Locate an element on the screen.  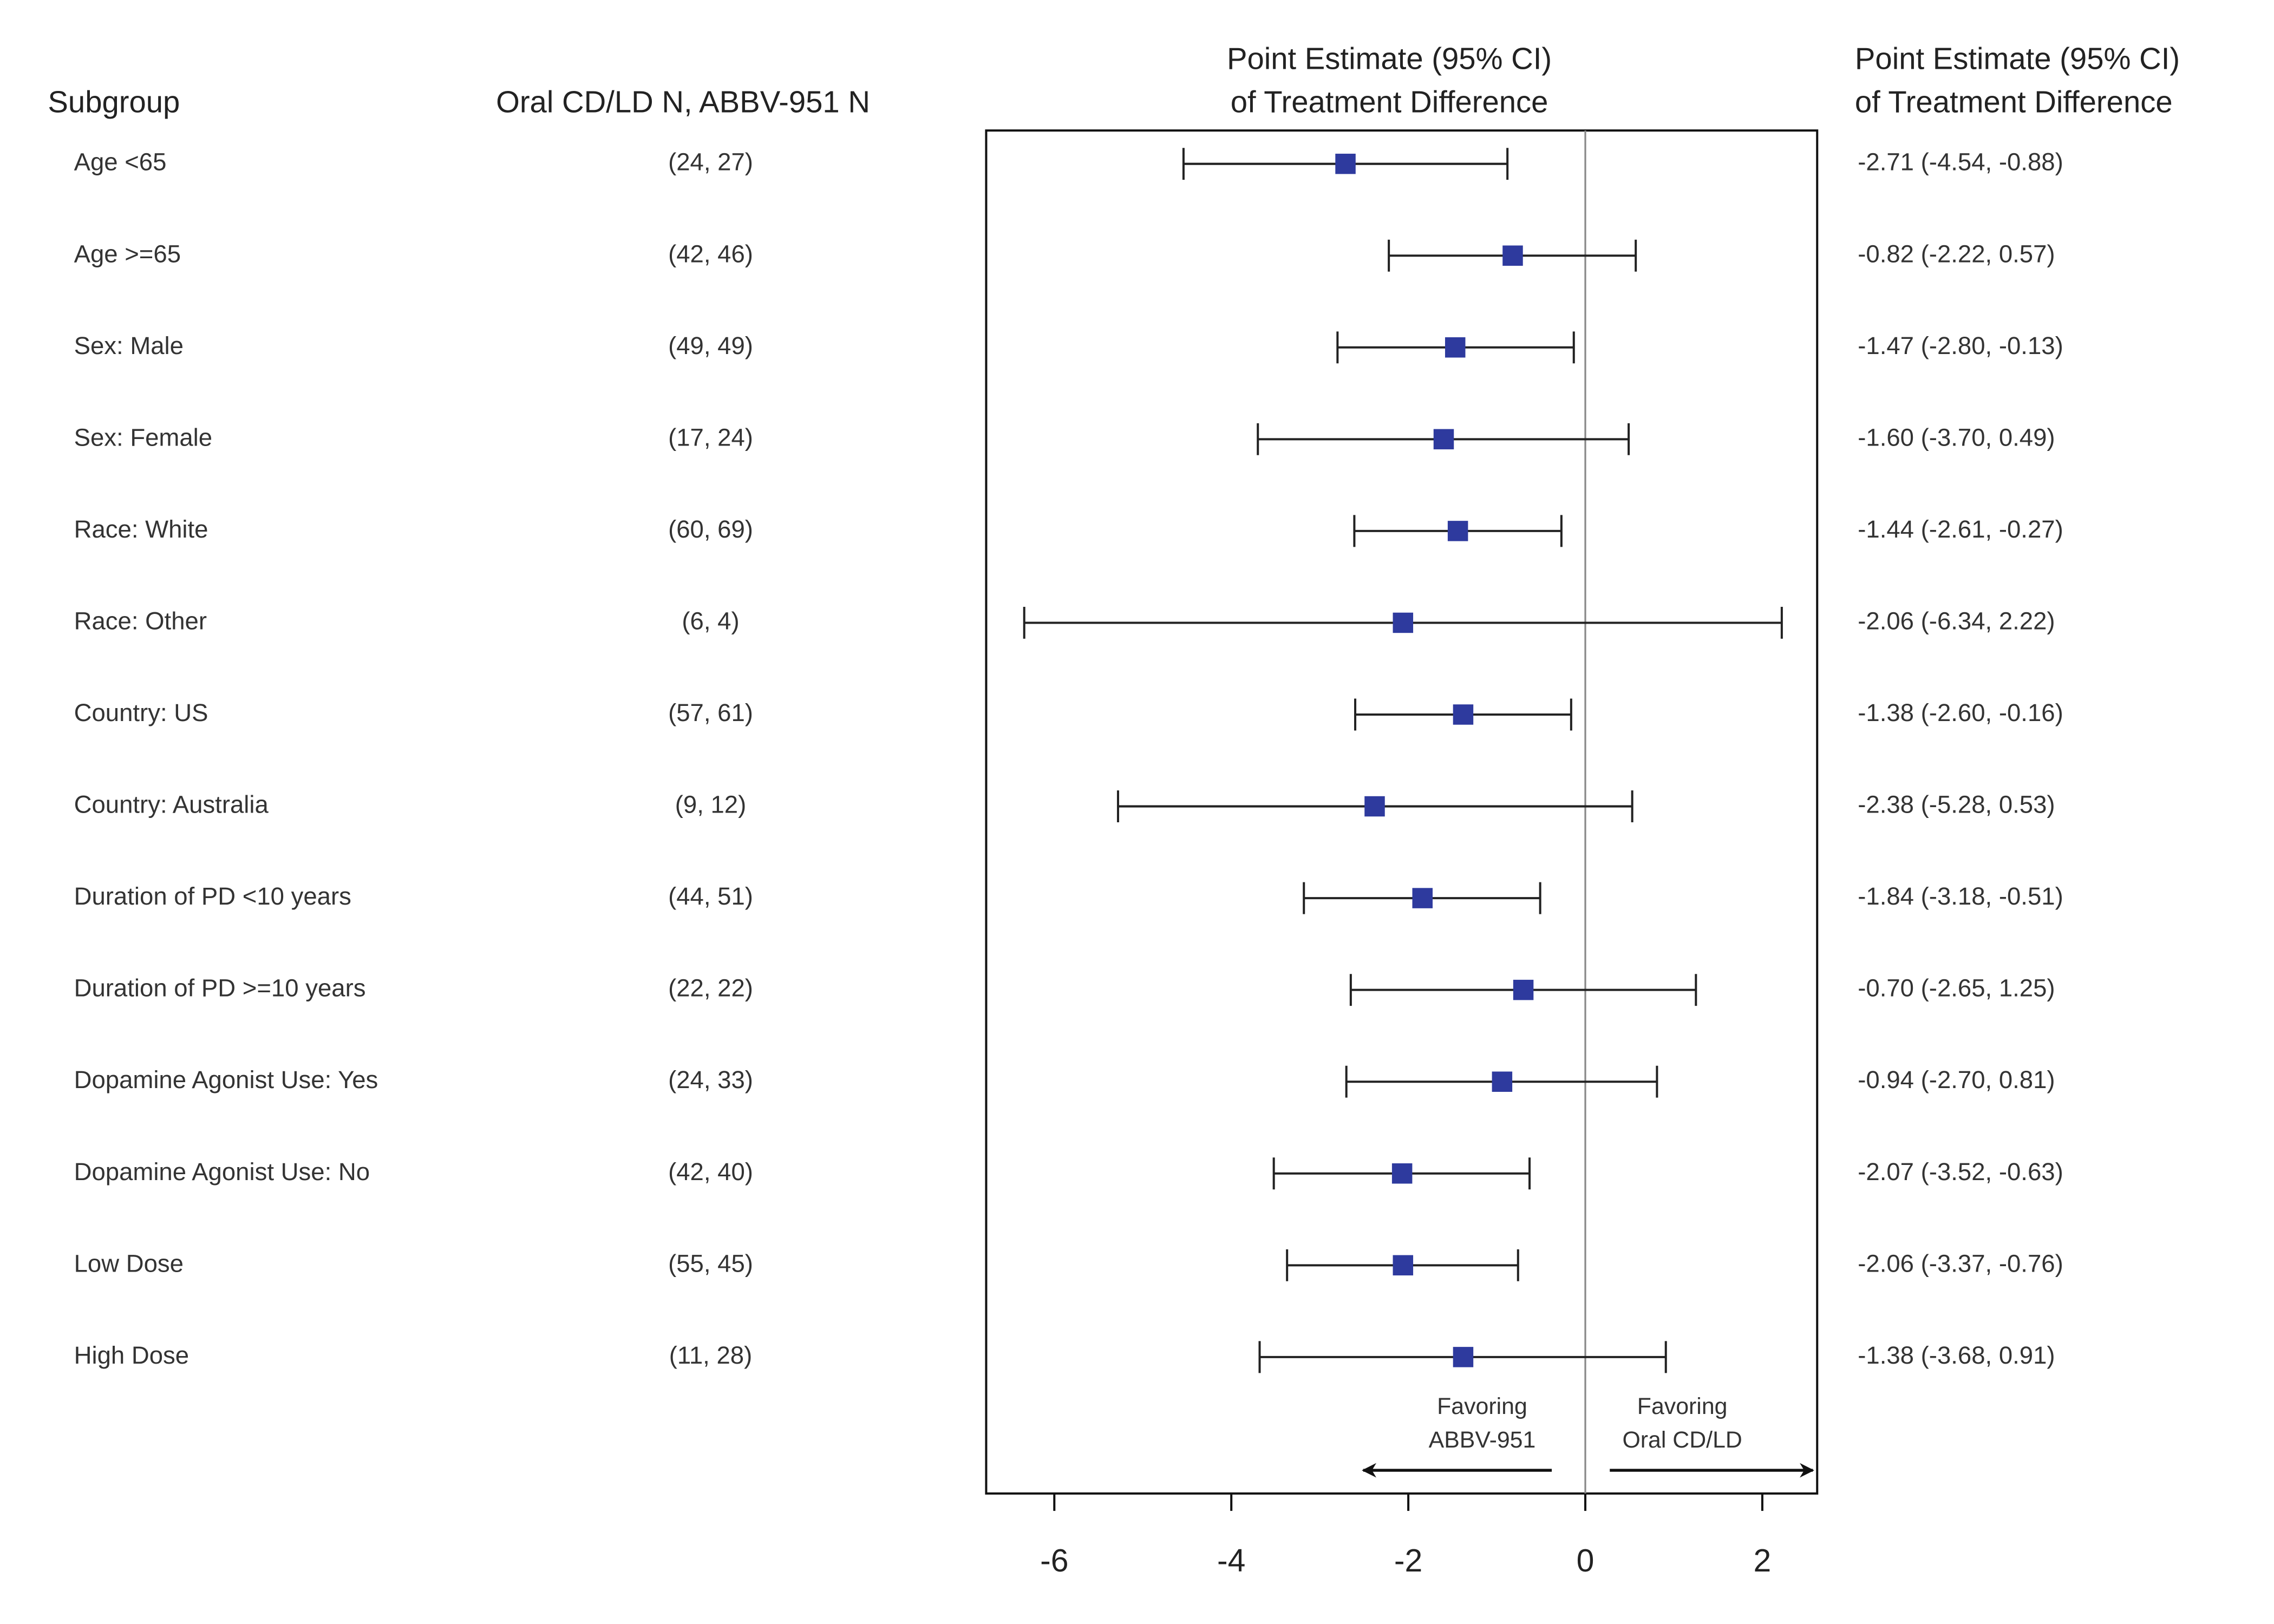
subgroup-label: Country: US is located at coordinates (141, 712).